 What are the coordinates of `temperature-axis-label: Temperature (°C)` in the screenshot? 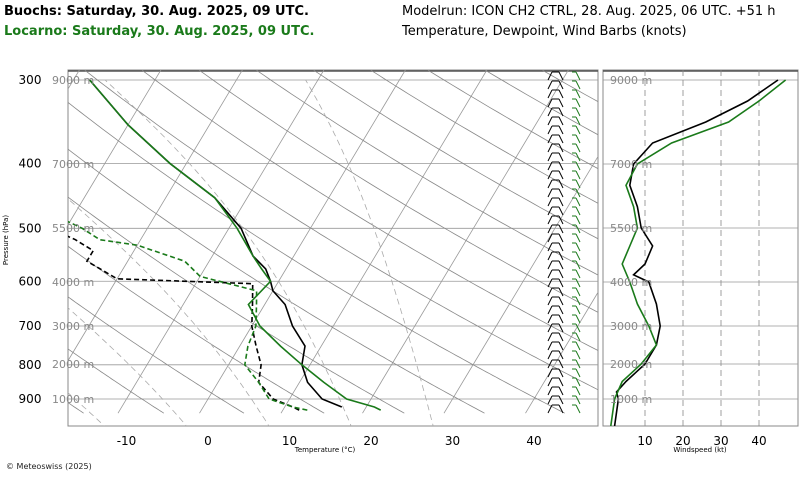 It's located at (325, 450).